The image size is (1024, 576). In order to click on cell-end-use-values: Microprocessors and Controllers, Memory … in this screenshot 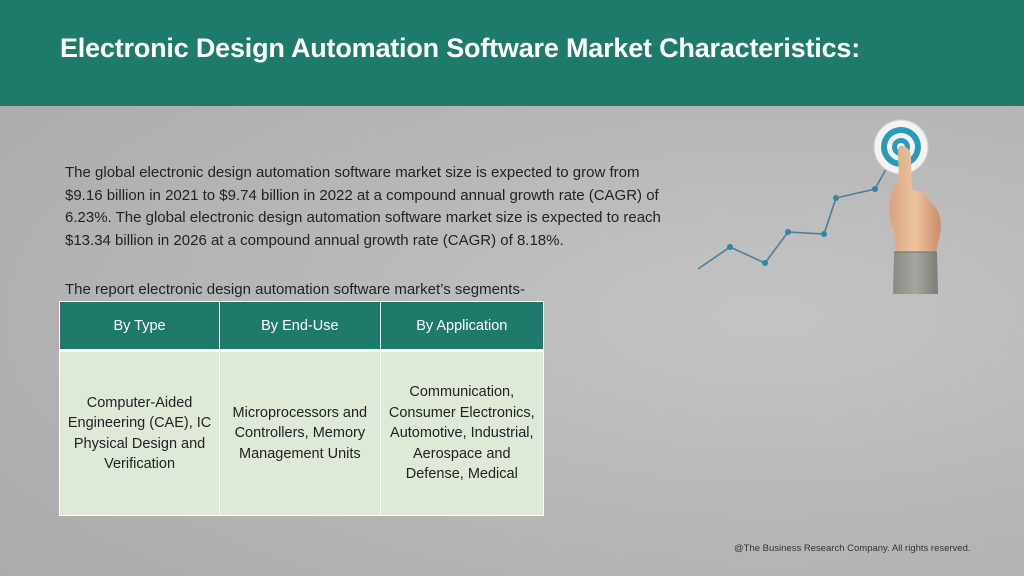, I will do `click(300, 432)`.